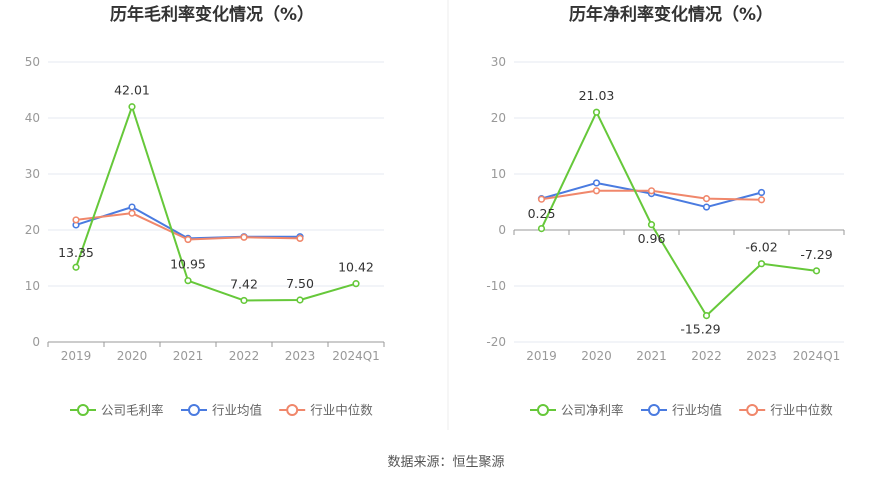 This screenshot has height=481, width=893. What do you see at coordinates (187, 223) in the screenshot?
I see `industry_avg-line` at bounding box center [187, 223].